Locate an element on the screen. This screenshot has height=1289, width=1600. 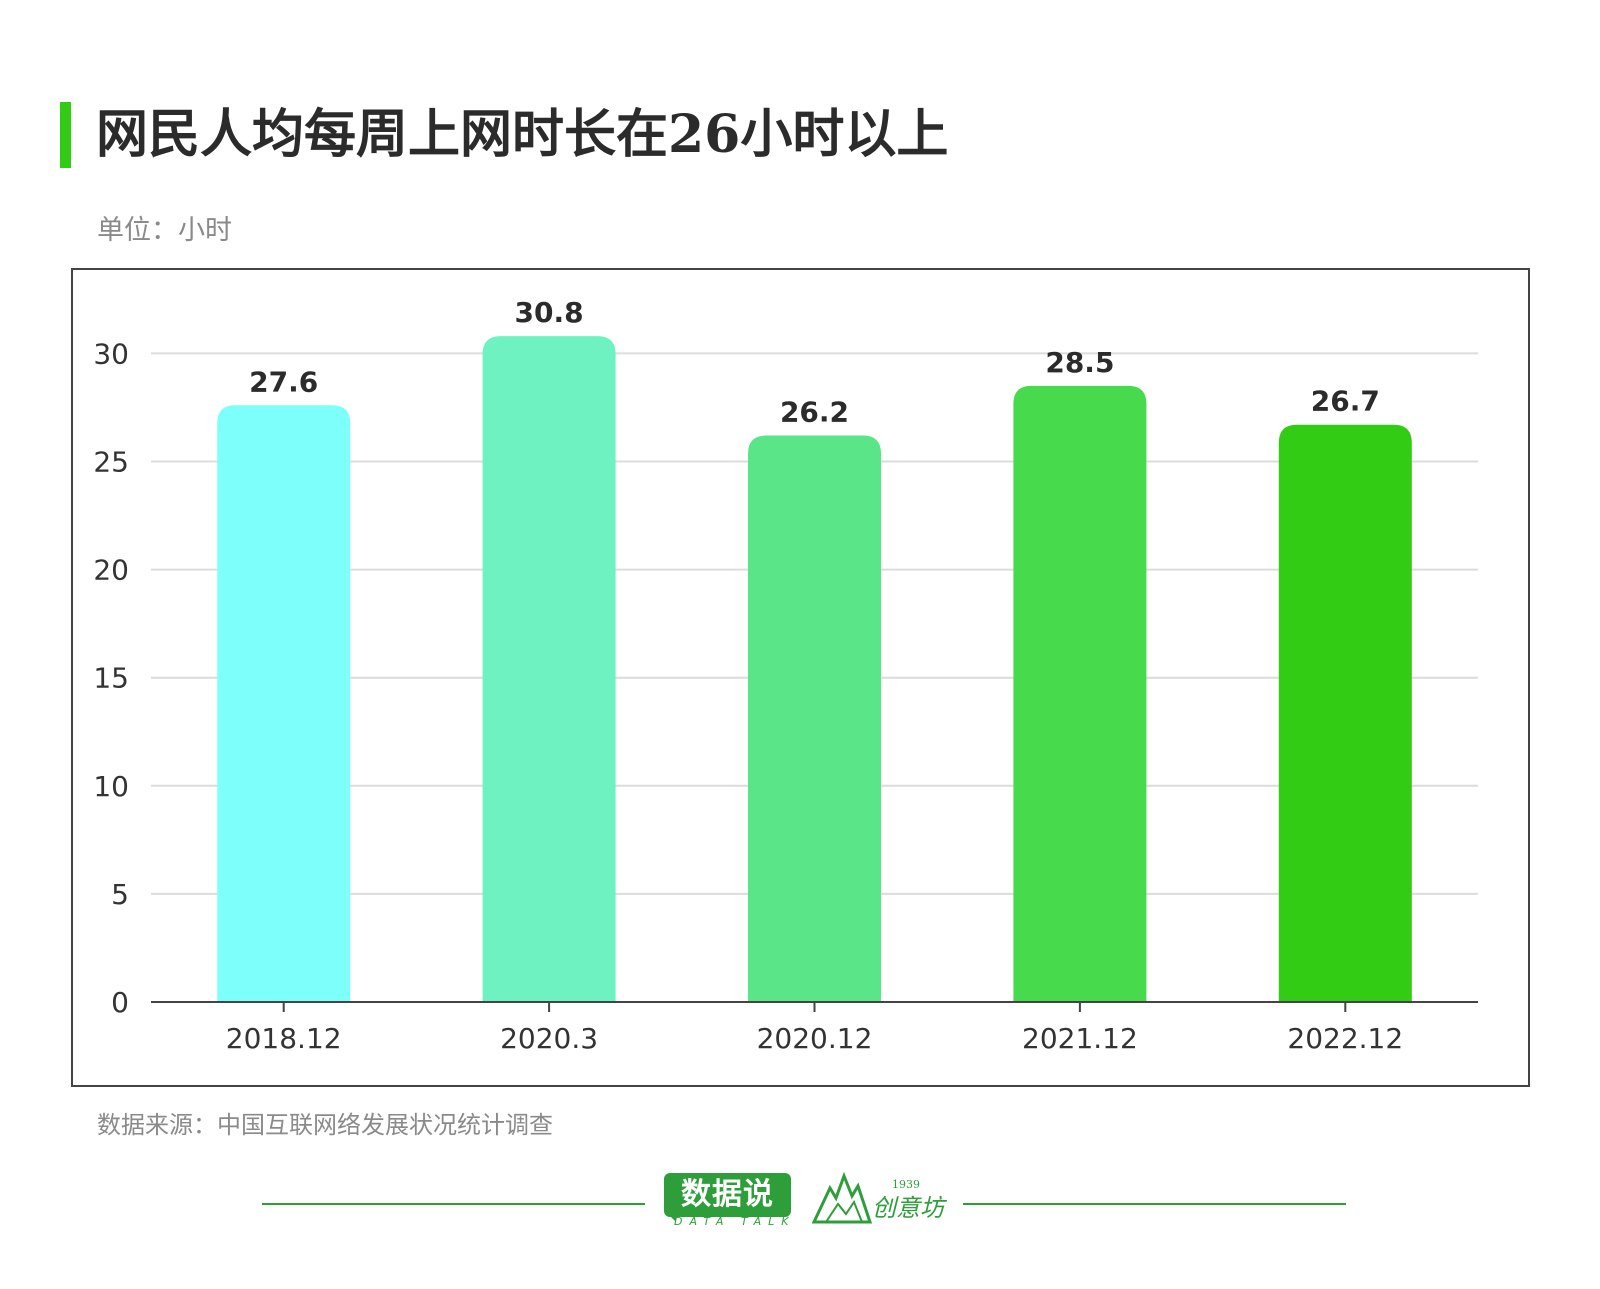
y-tick-label: 20 is located at coordinates (111, 570).